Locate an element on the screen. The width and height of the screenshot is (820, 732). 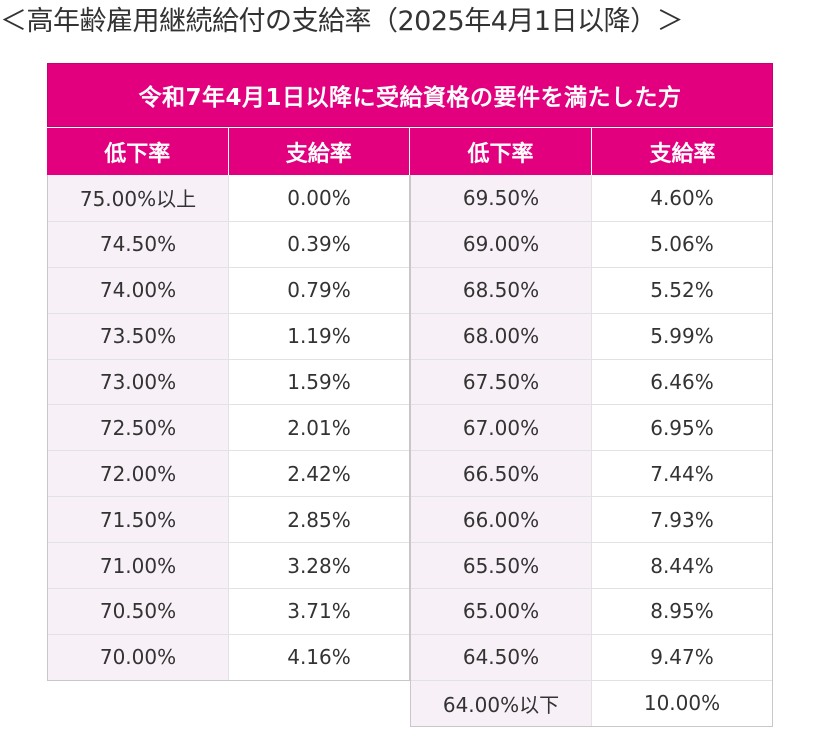
payment-rate-cell: 5.06% is located at coordinates (682, 244).